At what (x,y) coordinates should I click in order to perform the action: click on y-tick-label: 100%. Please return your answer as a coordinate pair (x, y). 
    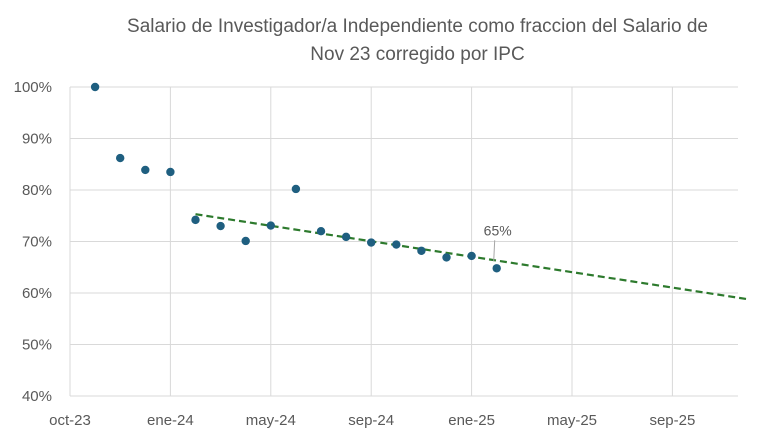
    Looking at the image, I should click on (33, 87).